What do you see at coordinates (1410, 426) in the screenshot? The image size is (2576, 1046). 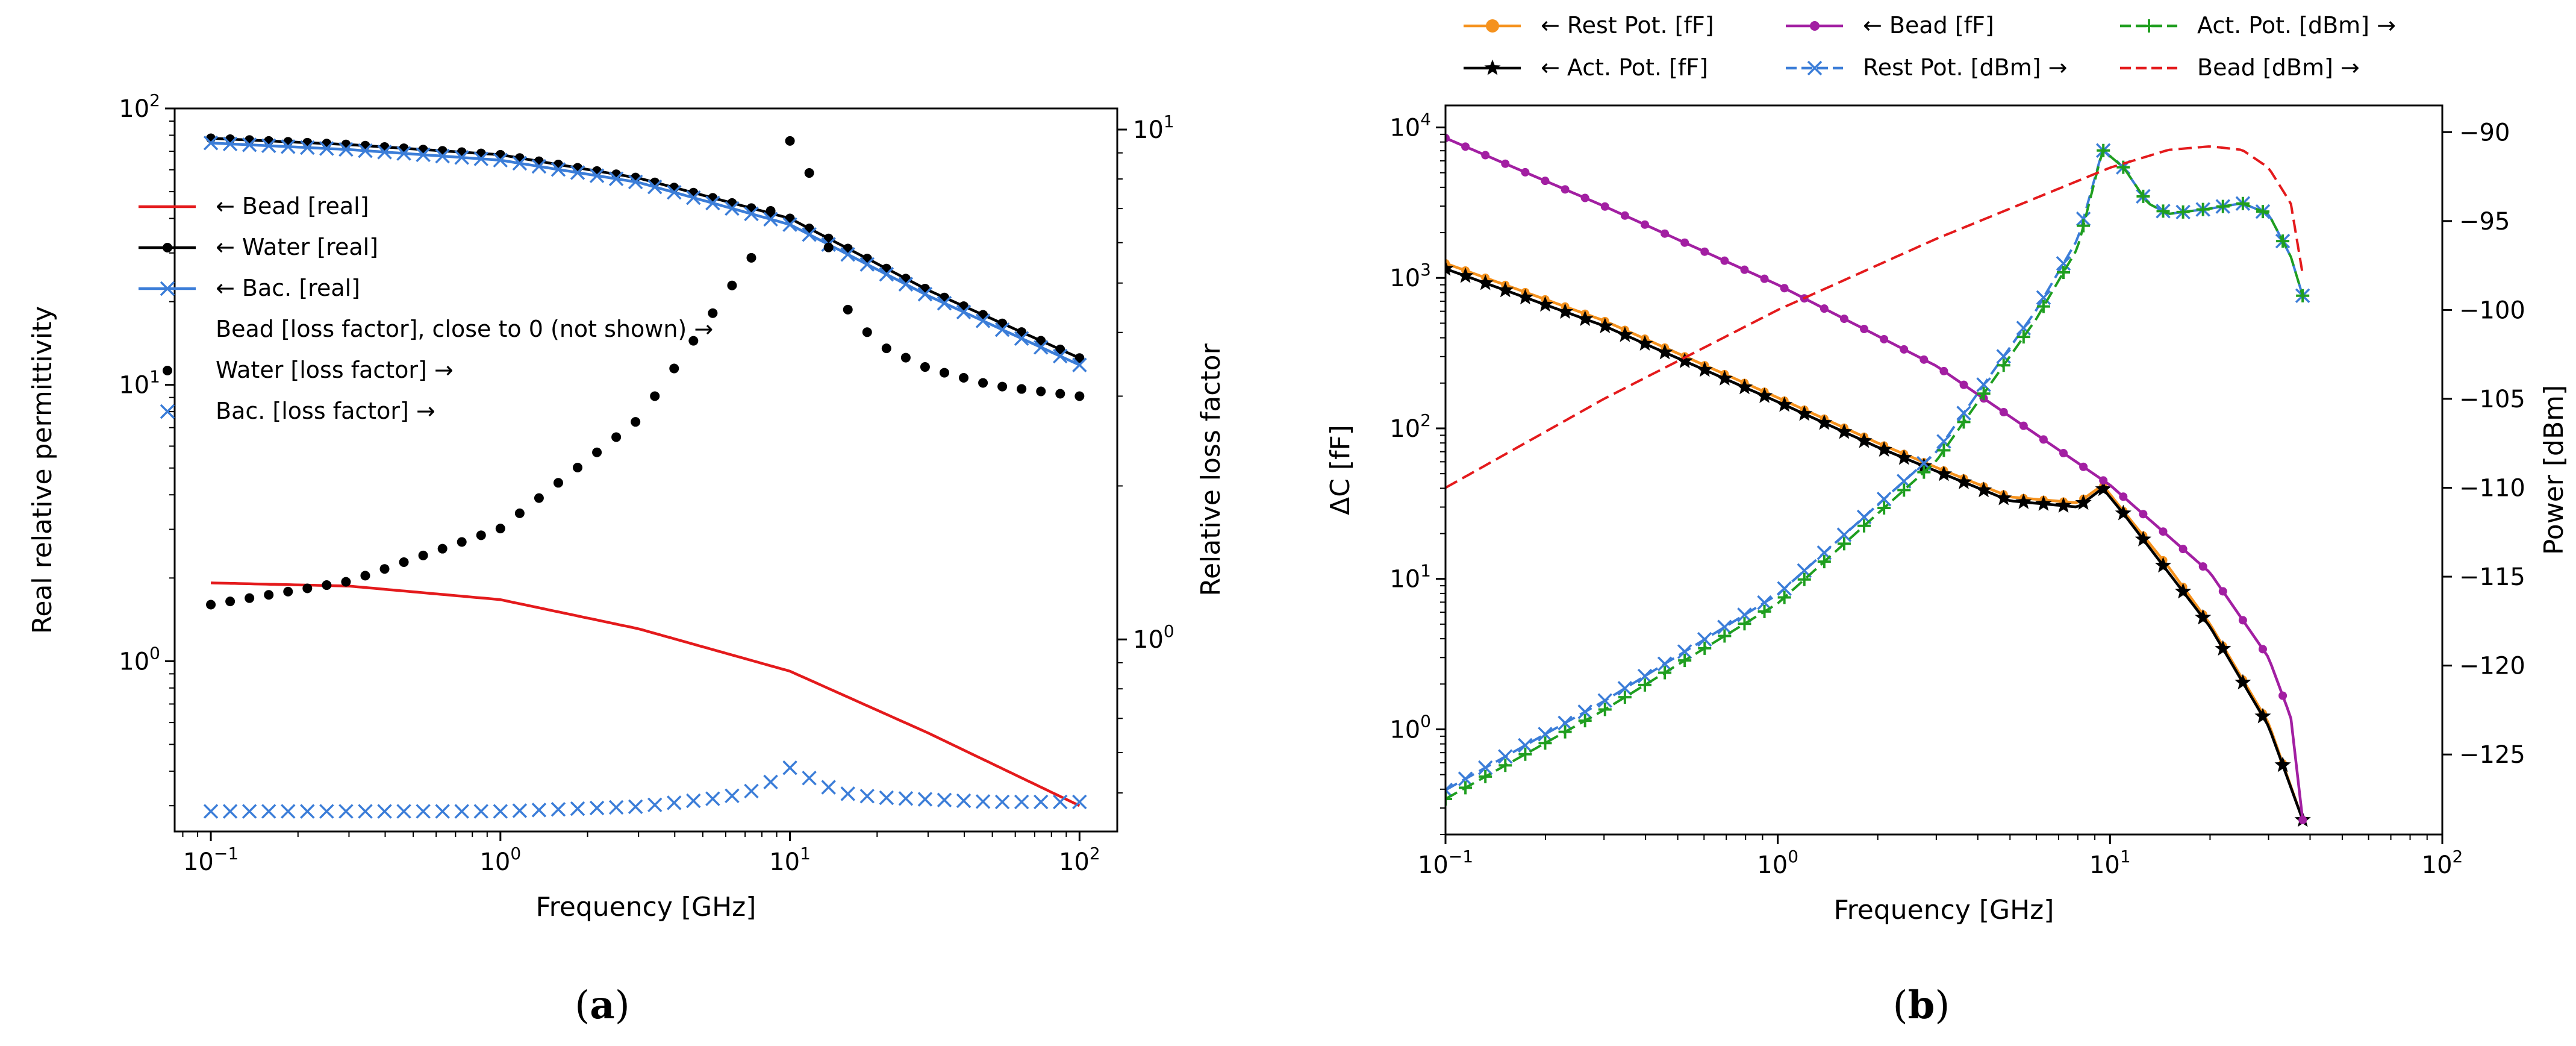 I see `y-tick-label: 10²` at bounding box center [1410, 426].